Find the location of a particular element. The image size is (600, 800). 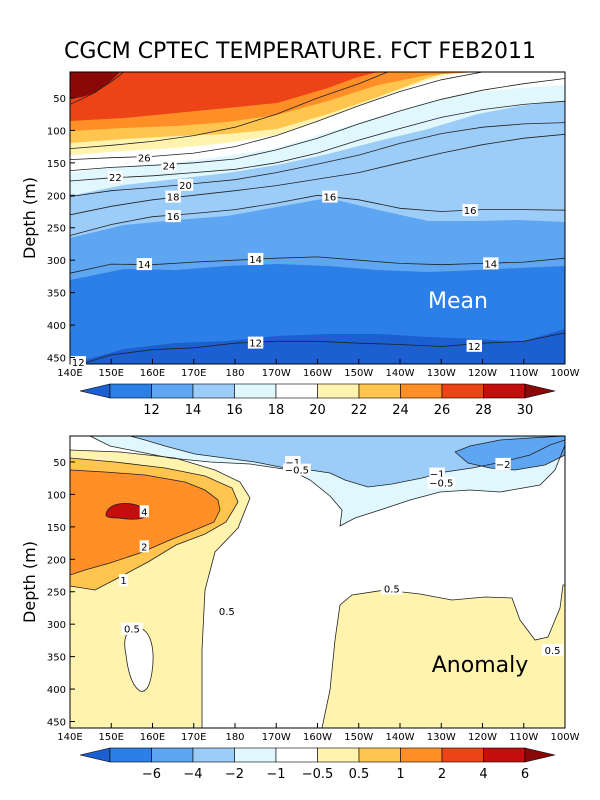

x-tick-label: 150W is located at coordinates (358, 373).